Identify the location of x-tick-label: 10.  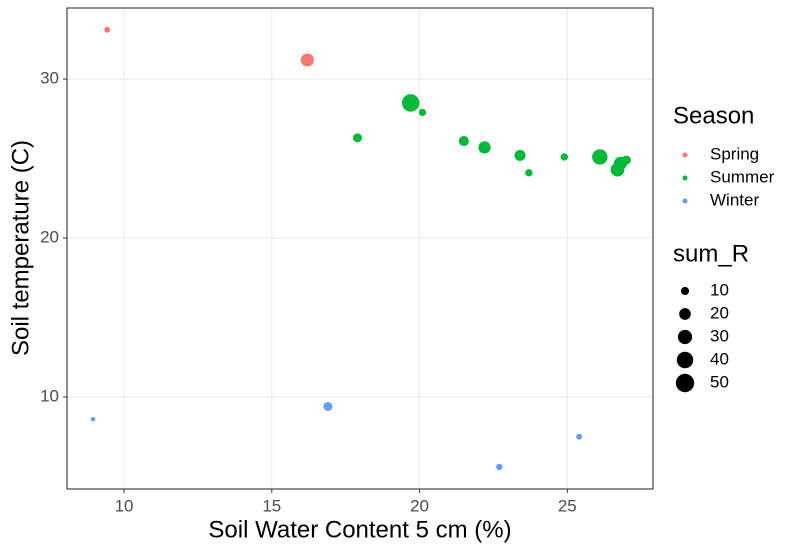
(124, 505).